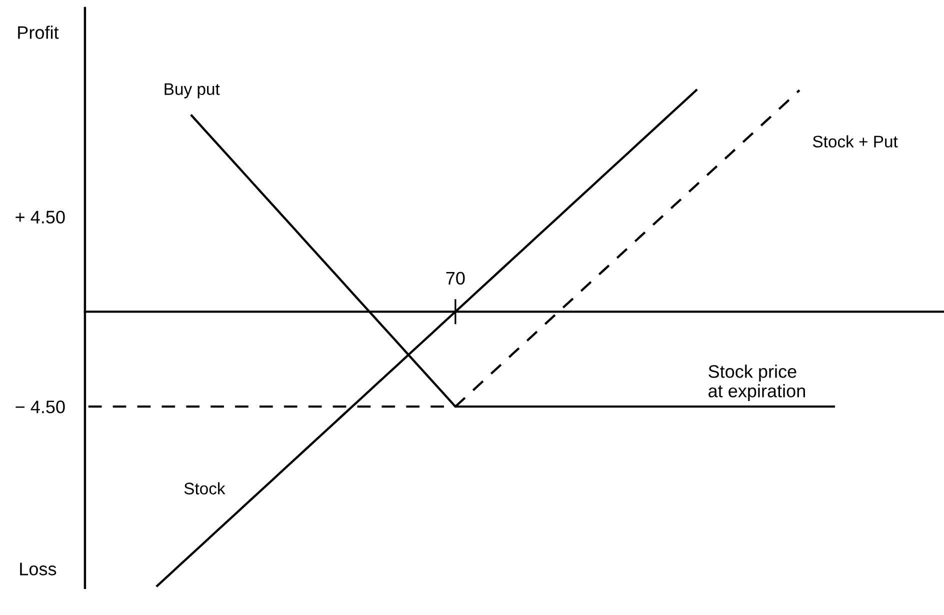  Describe the element at coordinates (205, 488) in the screenshot. I see `series-label: Stock` at that location.